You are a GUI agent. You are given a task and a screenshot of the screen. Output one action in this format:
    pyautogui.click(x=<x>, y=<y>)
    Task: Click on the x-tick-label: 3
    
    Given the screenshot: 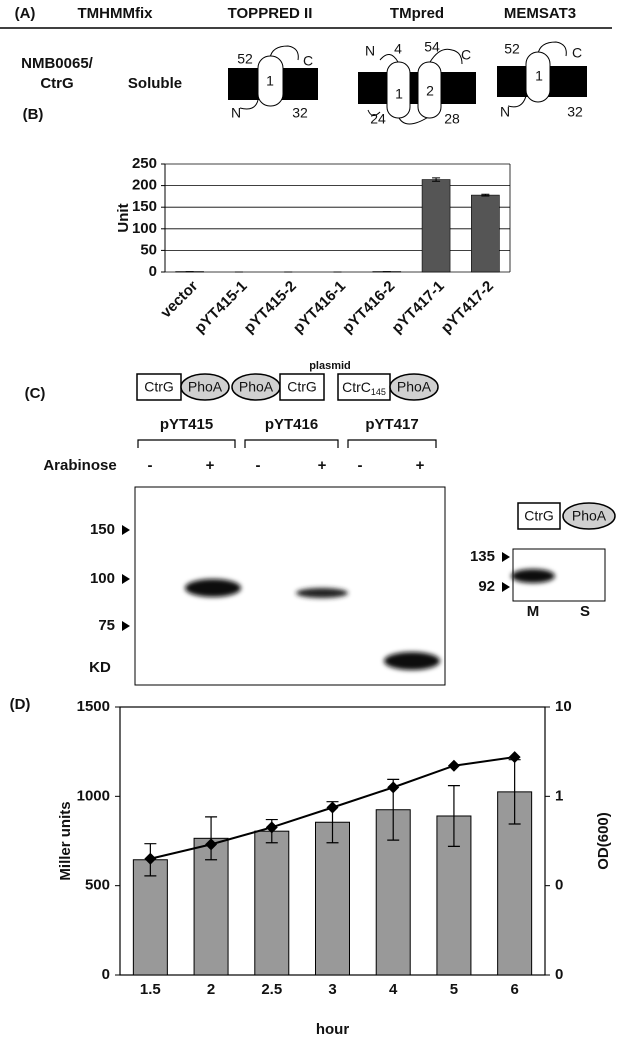 What is the action you would take?
    pyautogui.click(x=332, y=989)
    